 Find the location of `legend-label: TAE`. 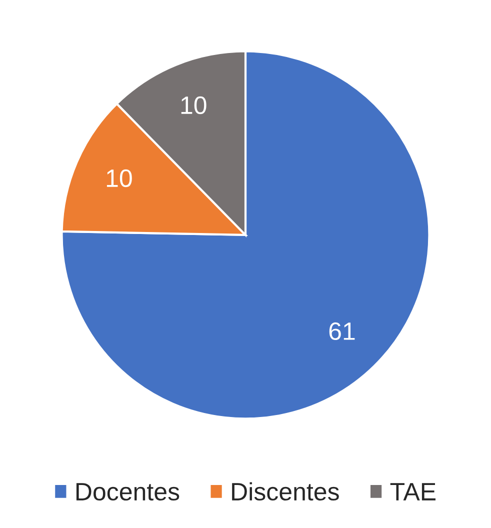

legend-label: TAE is located at coordinates (413, 491).